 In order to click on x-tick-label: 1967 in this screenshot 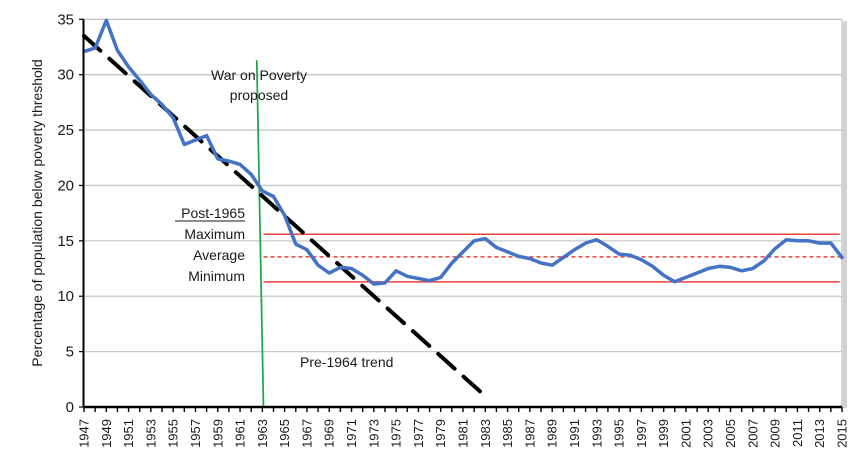, I will do `click(306, 433)`.